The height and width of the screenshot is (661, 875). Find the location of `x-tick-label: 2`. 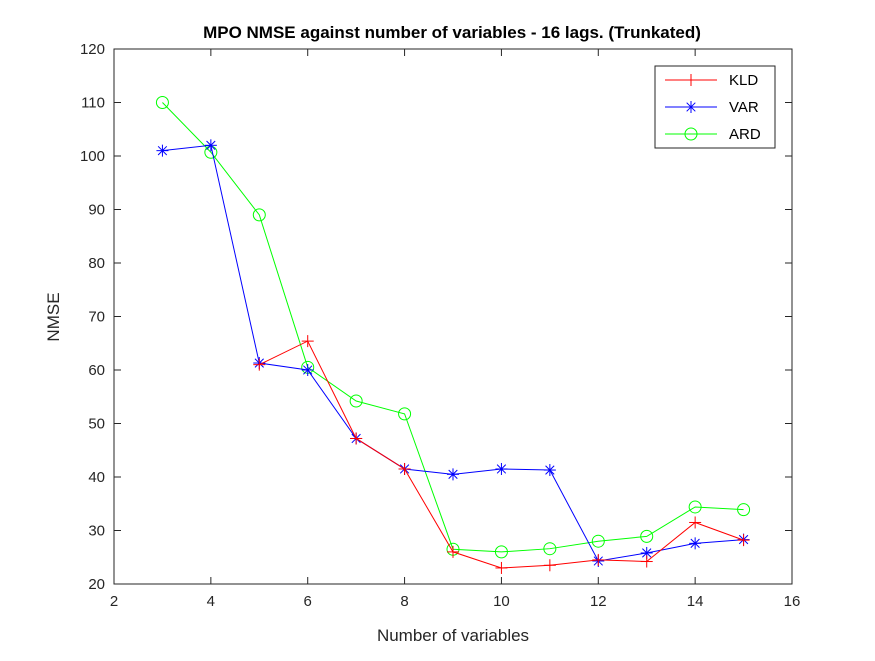

x-tick-label: 2 is located at coordinates (114, 601).